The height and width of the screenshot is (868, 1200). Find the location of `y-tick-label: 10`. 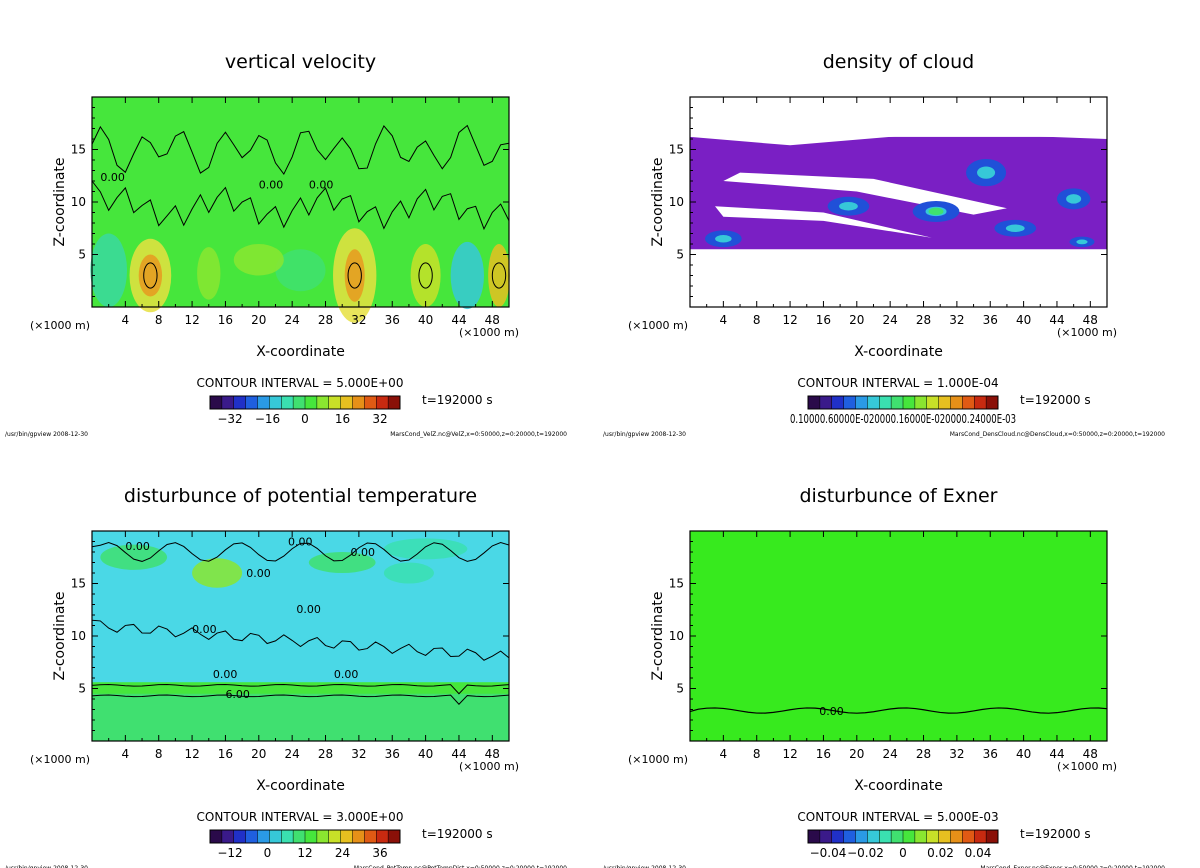

y-tick-label: 10 is located at coordinates (78, 202).